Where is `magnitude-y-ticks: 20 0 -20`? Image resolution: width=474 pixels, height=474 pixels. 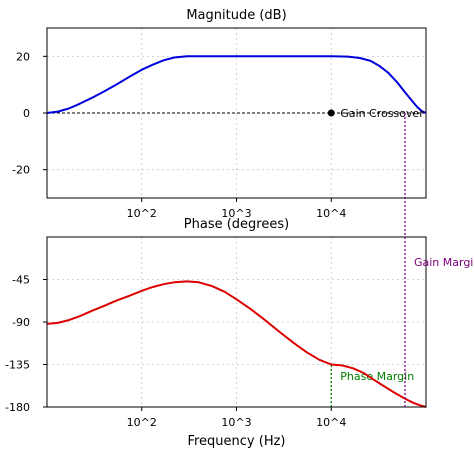 magnitude-y-ticks: 20 0 -20 is located at coordinates (29, 113).